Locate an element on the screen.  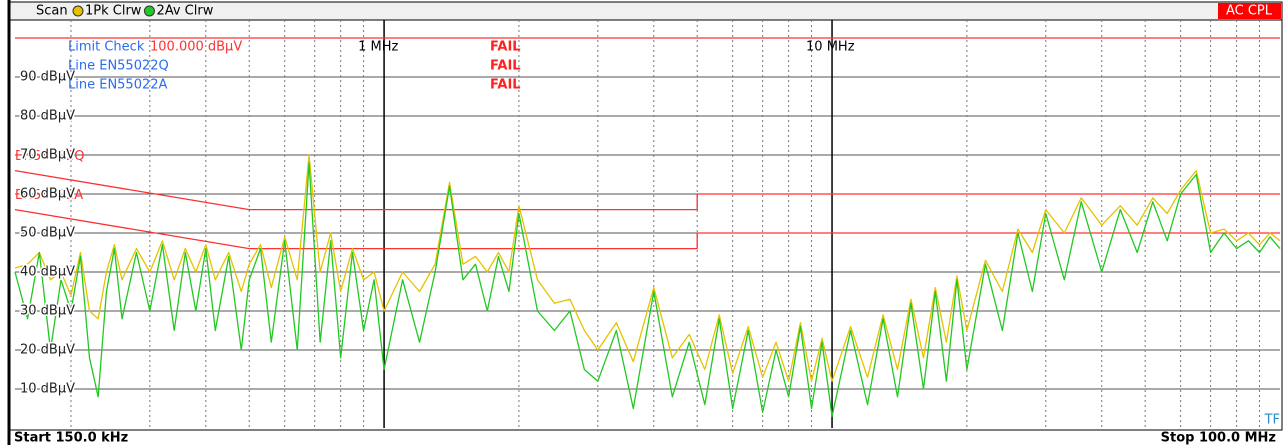
limit-line-label: EN55022A is located at coordinates (49, 195).